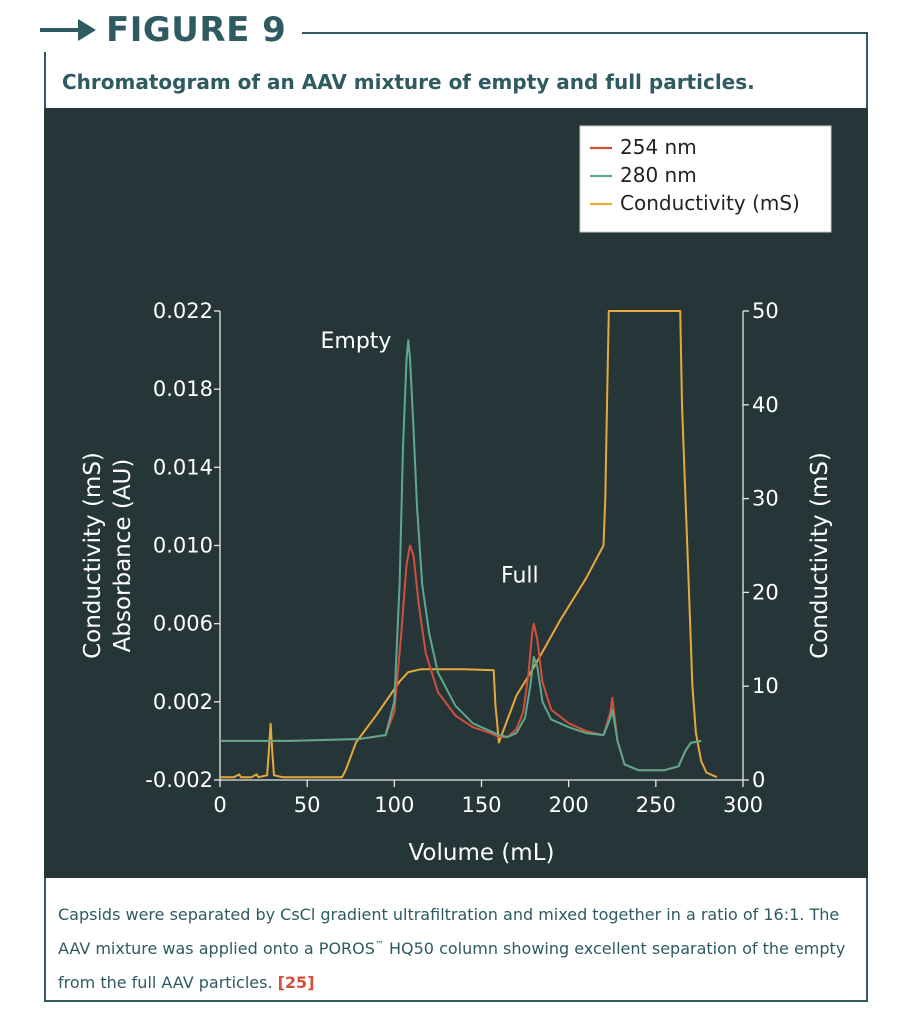 Image resolution: width=899 pixels, height=1024 pixels. What do you see at coordinates (183, 389) in the screenshot?
I see `y-left-tick-label: 0.018` at bounding box center [183, 389].